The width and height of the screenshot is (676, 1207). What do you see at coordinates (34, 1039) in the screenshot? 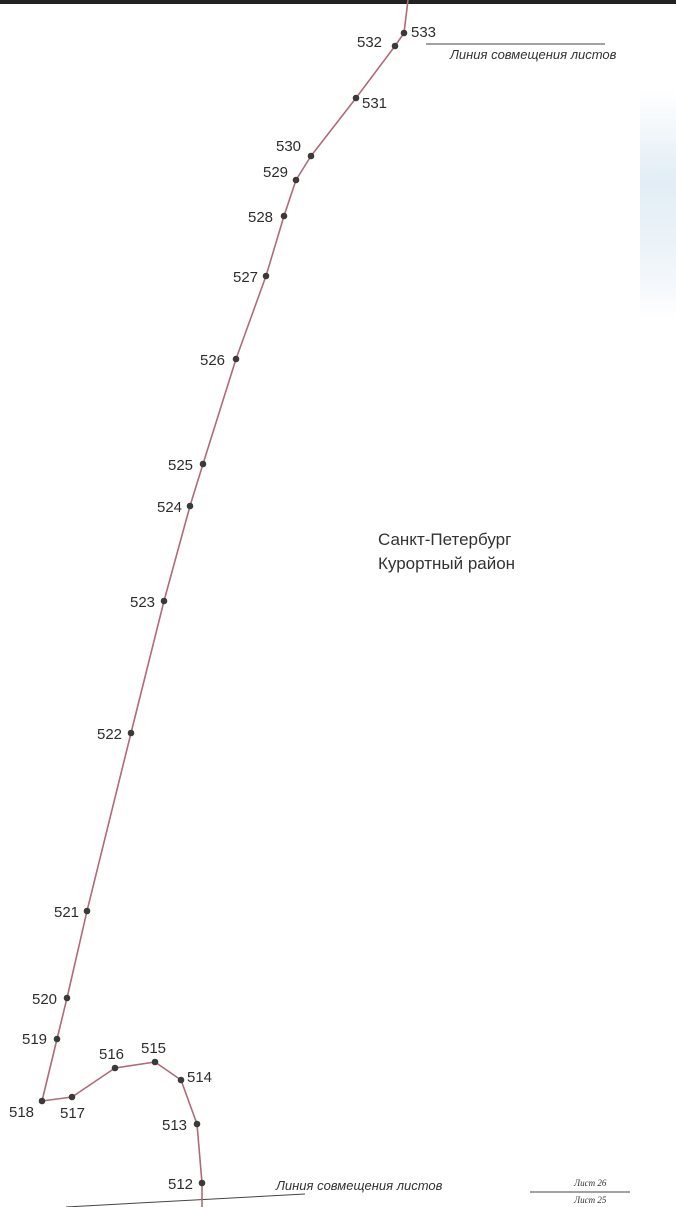
I see `boundary-point-label-519: 519` at bounding box center [34, 1039].